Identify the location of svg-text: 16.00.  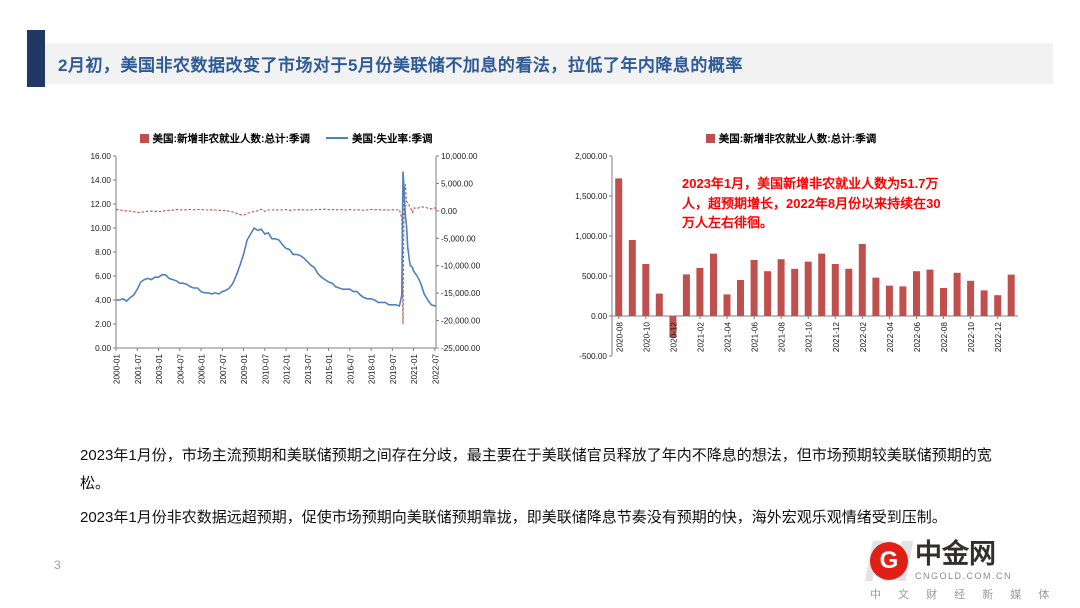
(101, 156).